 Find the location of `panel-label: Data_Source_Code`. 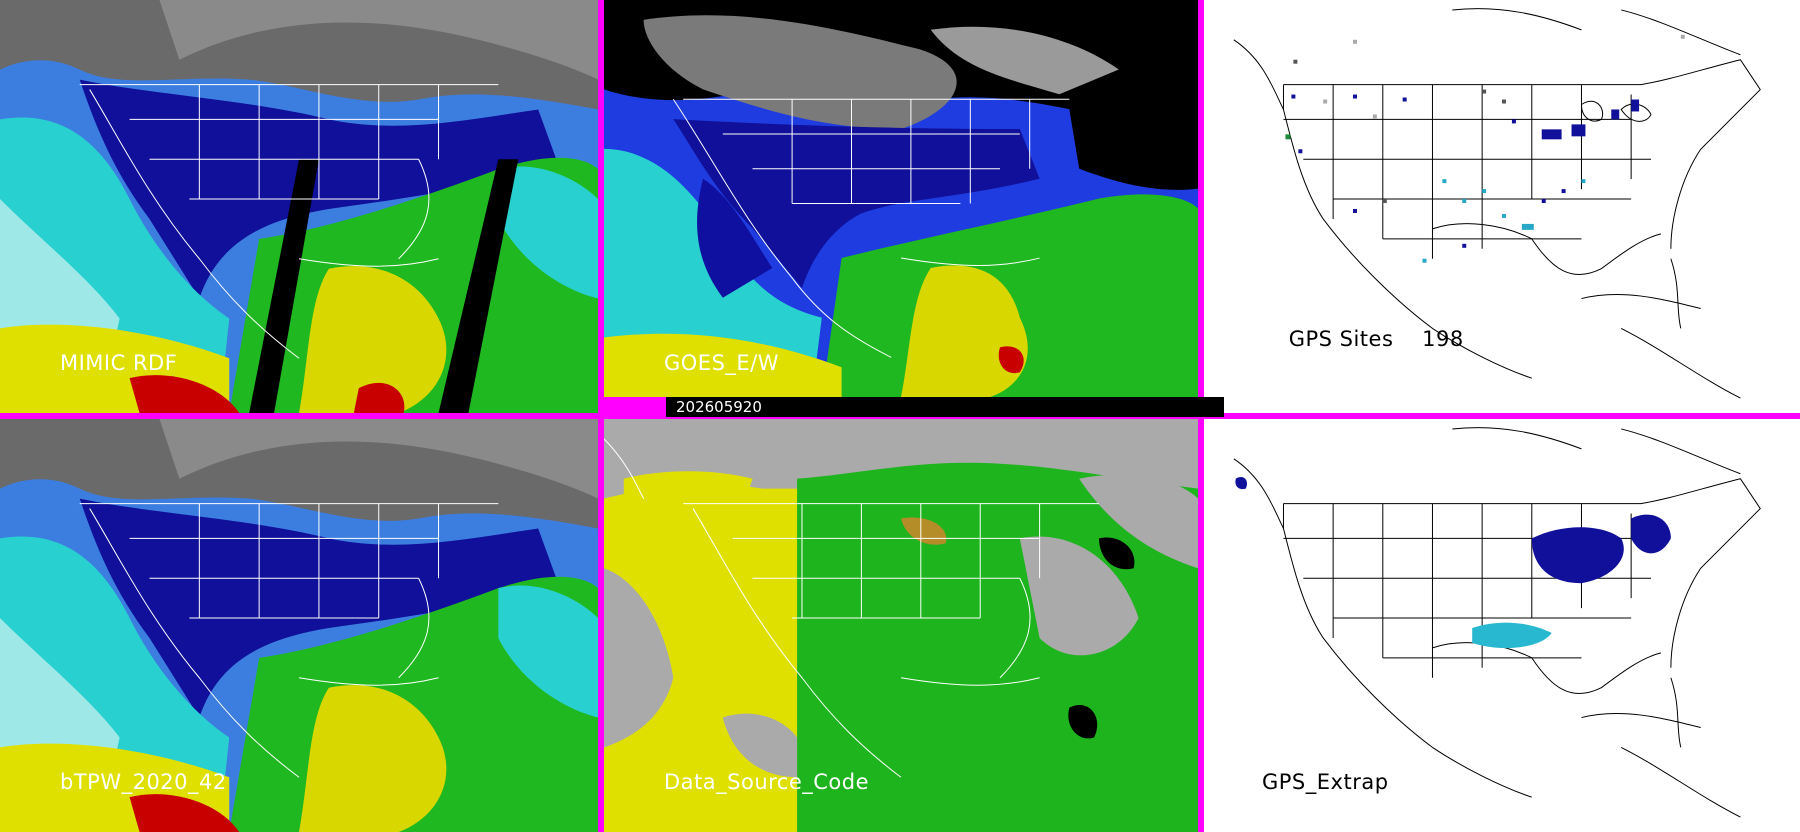

panel-label: Data_Source_Code is located at coordinates (767, 782).